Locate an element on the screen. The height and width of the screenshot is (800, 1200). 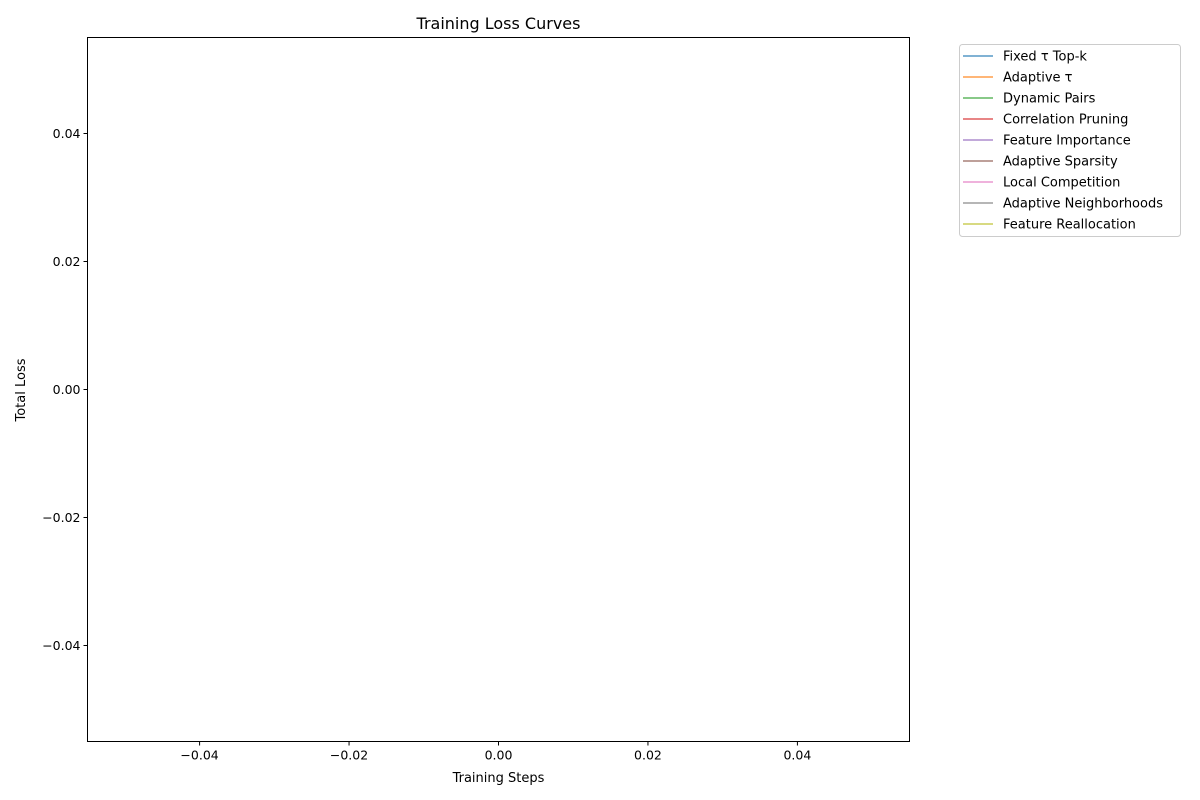
legend-entry: Dynamic Pairs is located at coordinates (1029, 99).